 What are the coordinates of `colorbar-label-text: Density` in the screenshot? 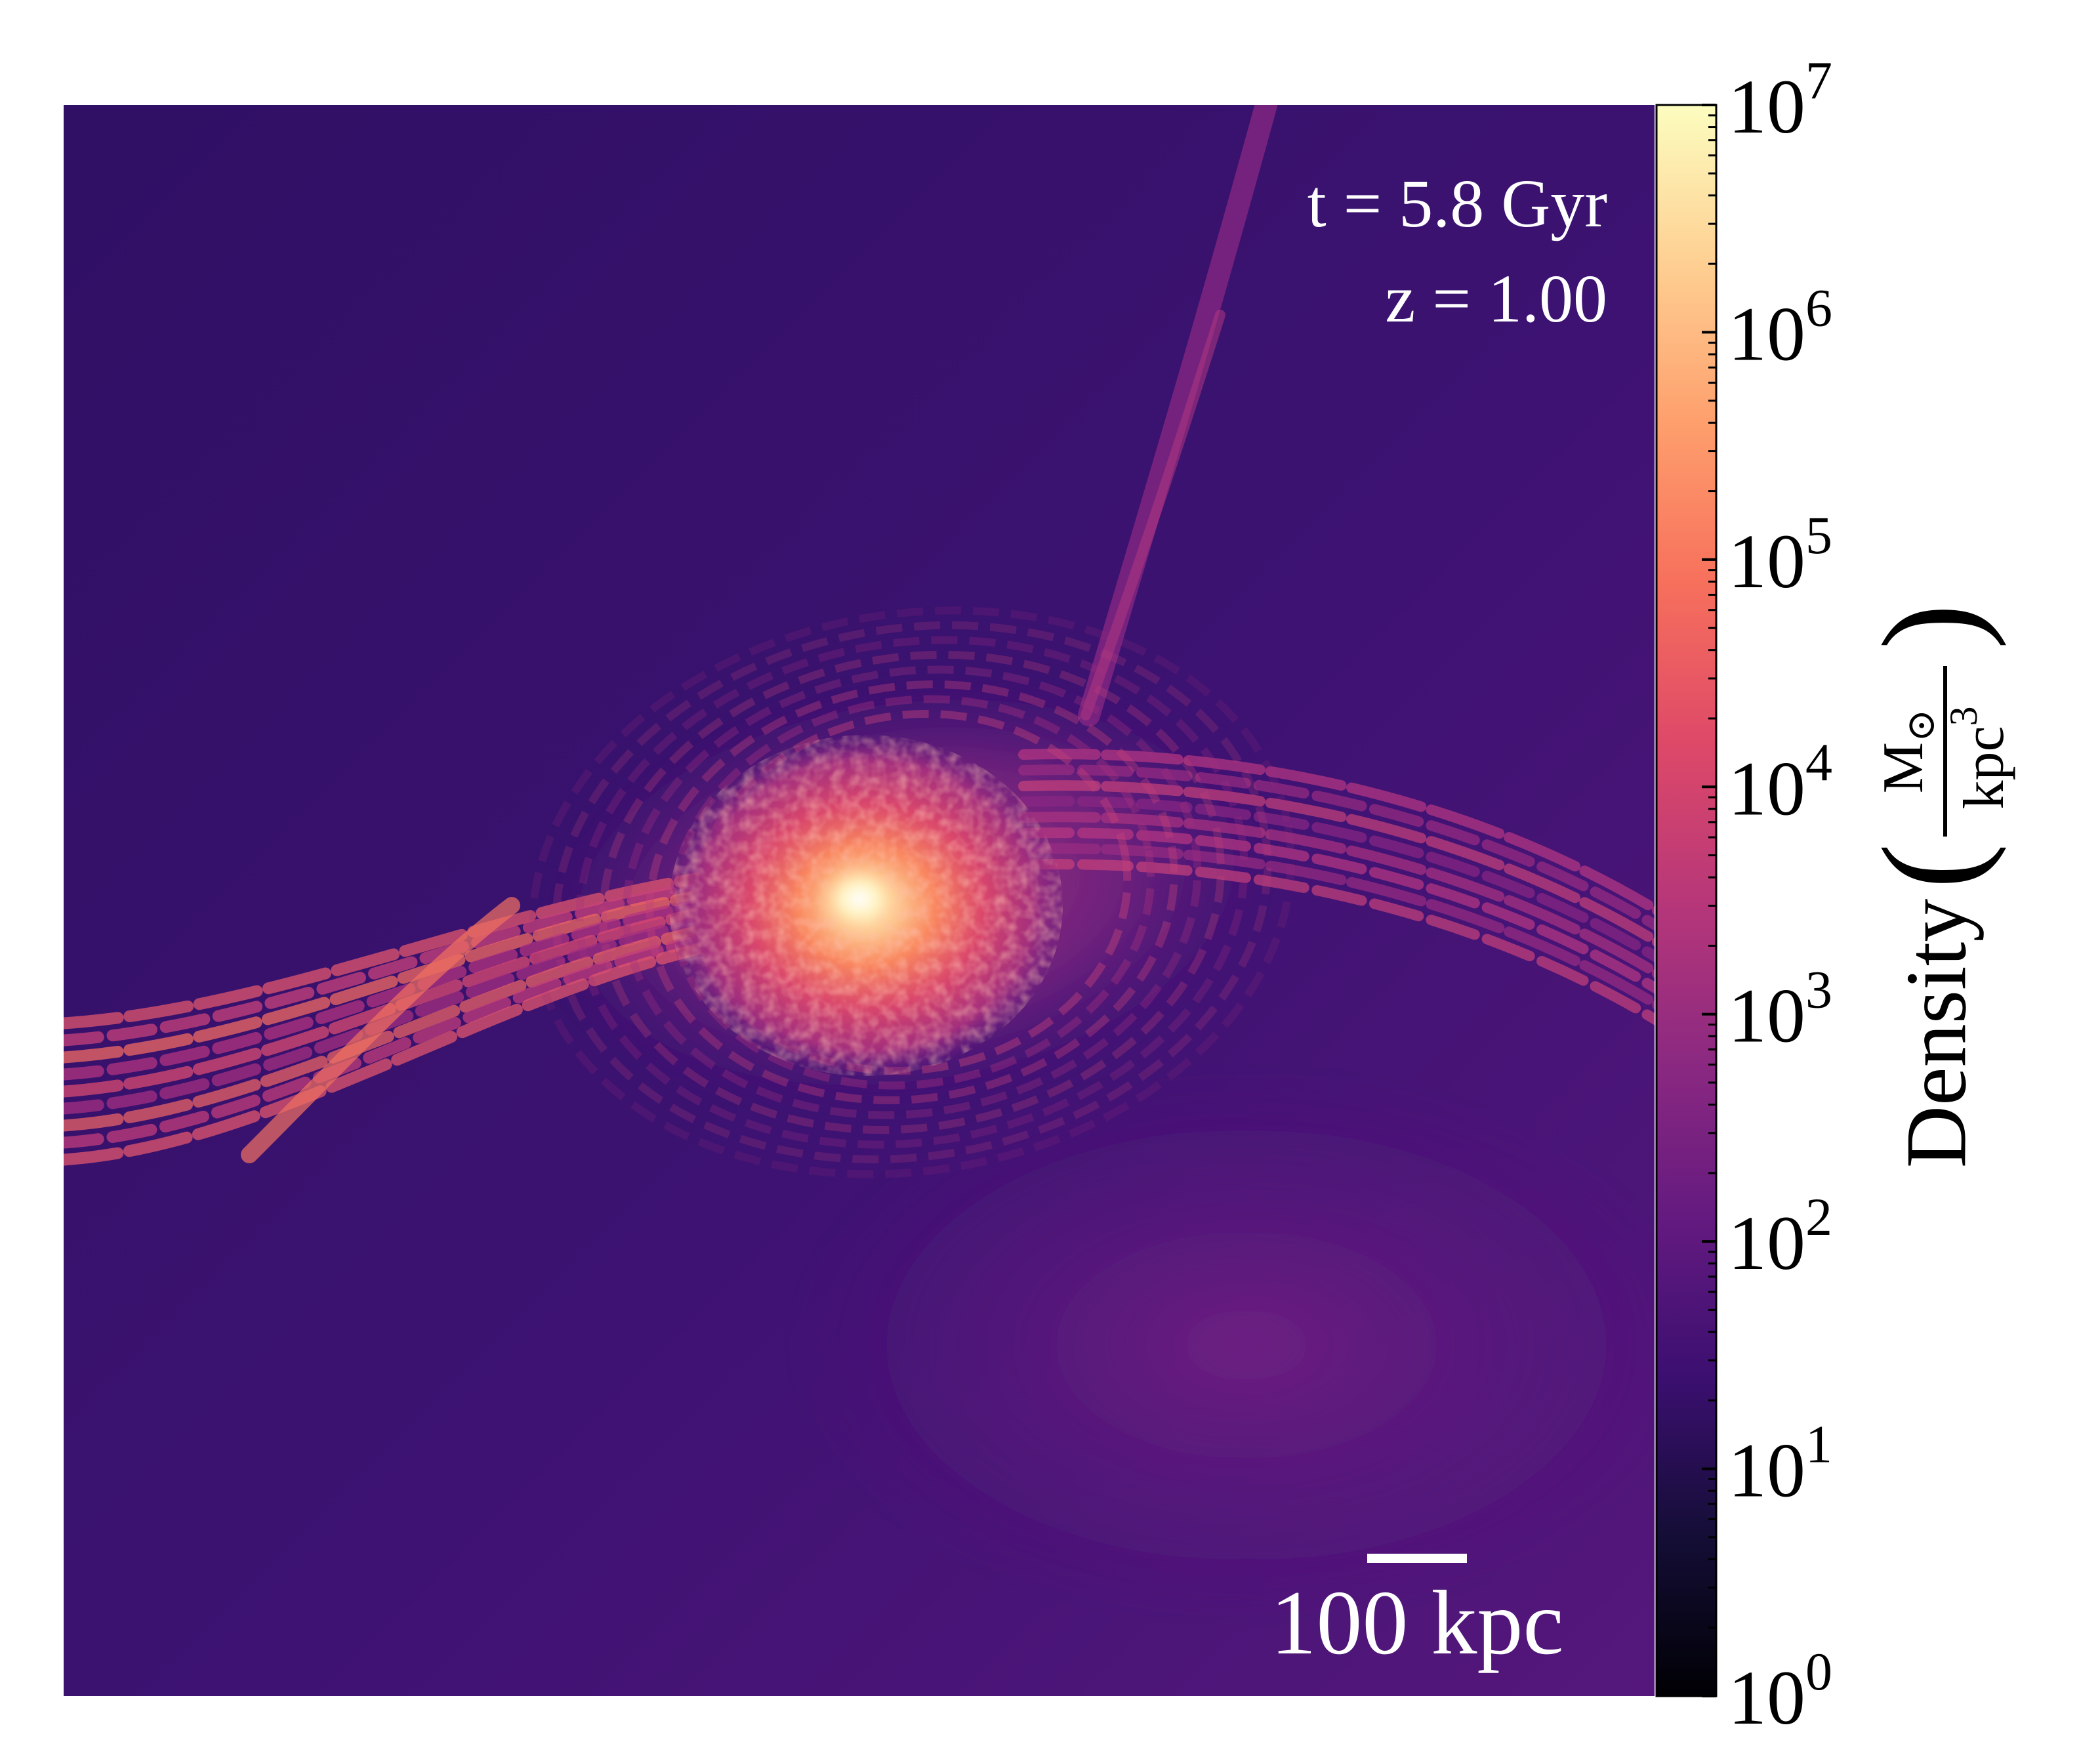 It's located at (1936, 1034).